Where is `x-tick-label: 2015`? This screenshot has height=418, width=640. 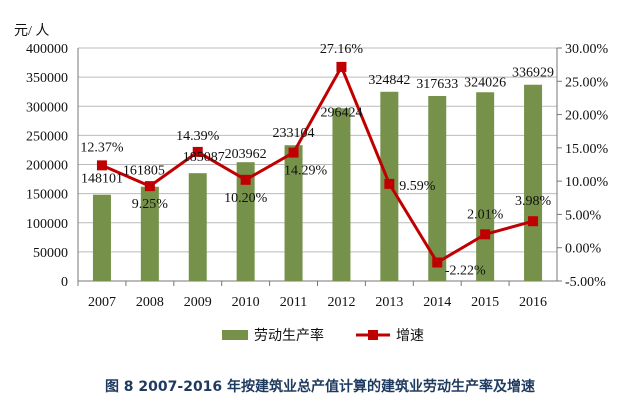 x-tick-label: 2015 is located at coordinates (485, 302).